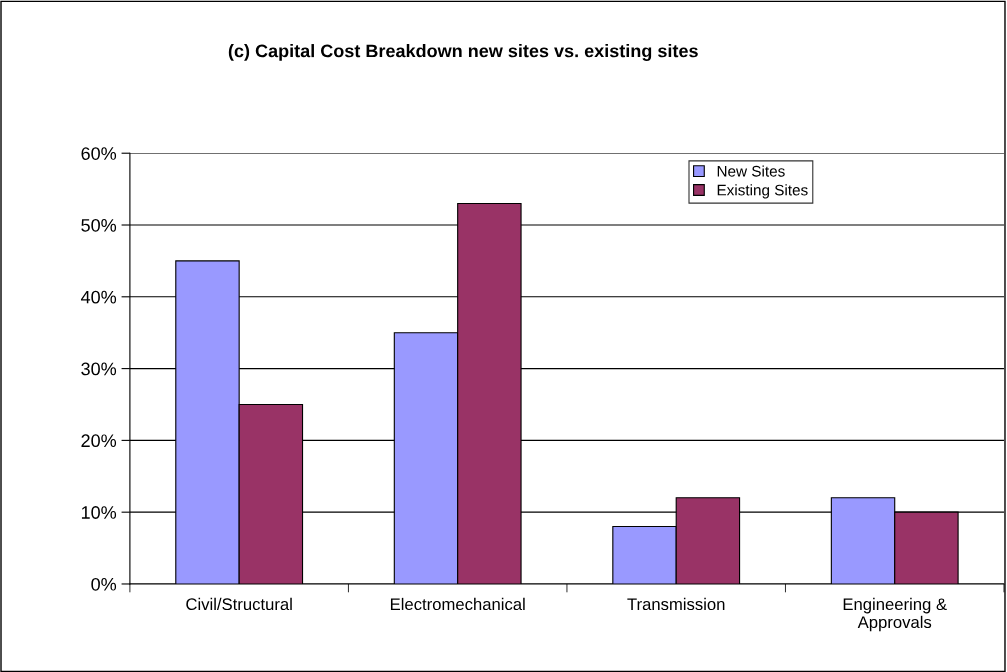  Describe the element at coordinates (457, 604) in the screenshot. I see `x-tick-label: Electromechanical` at that location.